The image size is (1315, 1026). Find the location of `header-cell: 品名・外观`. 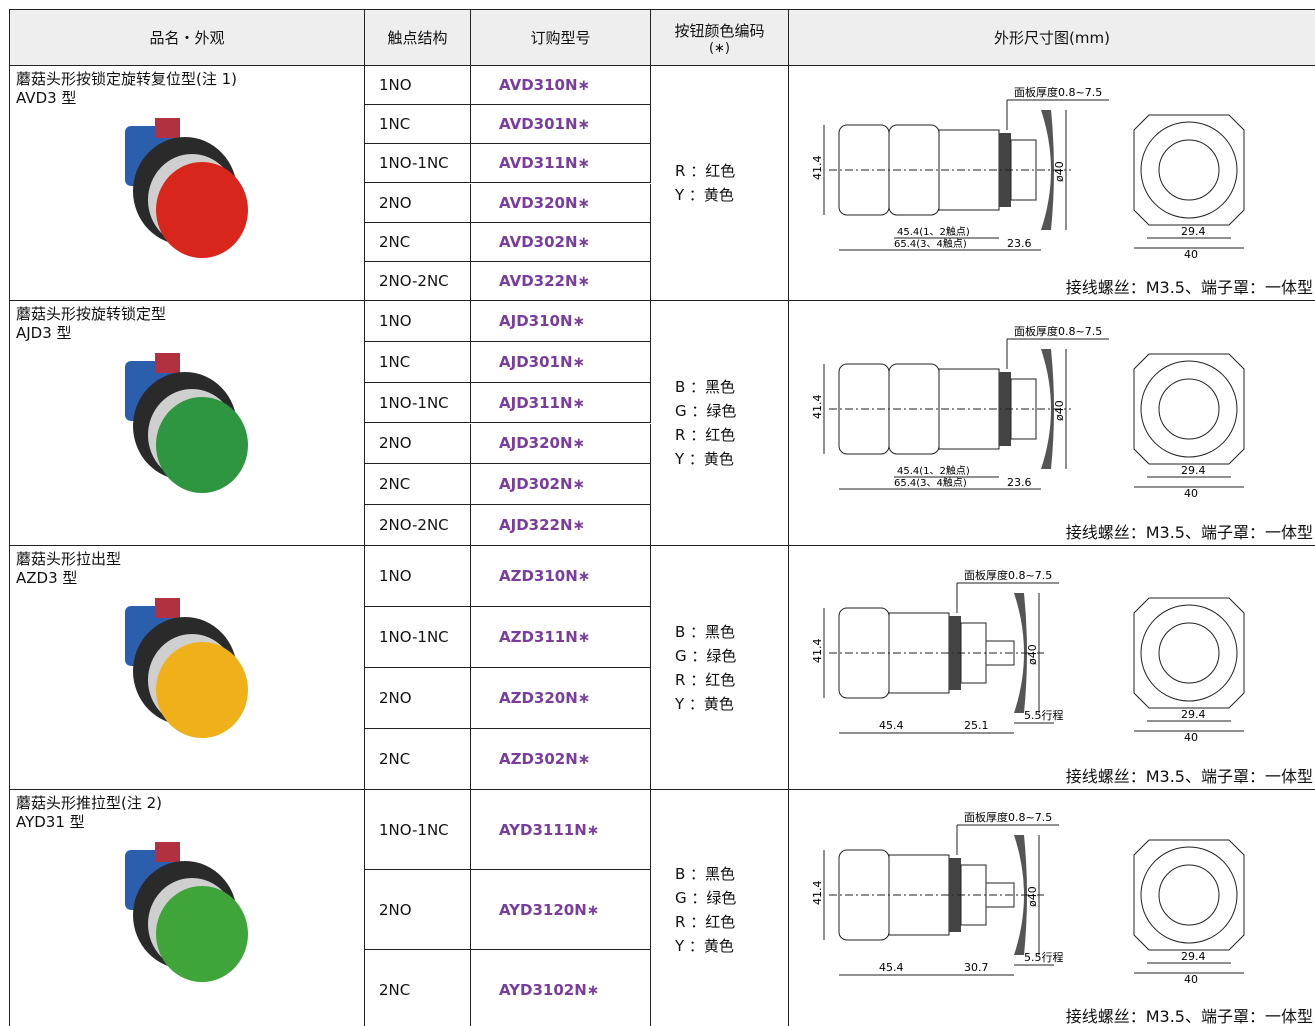

header-cell: 品名・外观 is located at coordinates (187, 38).